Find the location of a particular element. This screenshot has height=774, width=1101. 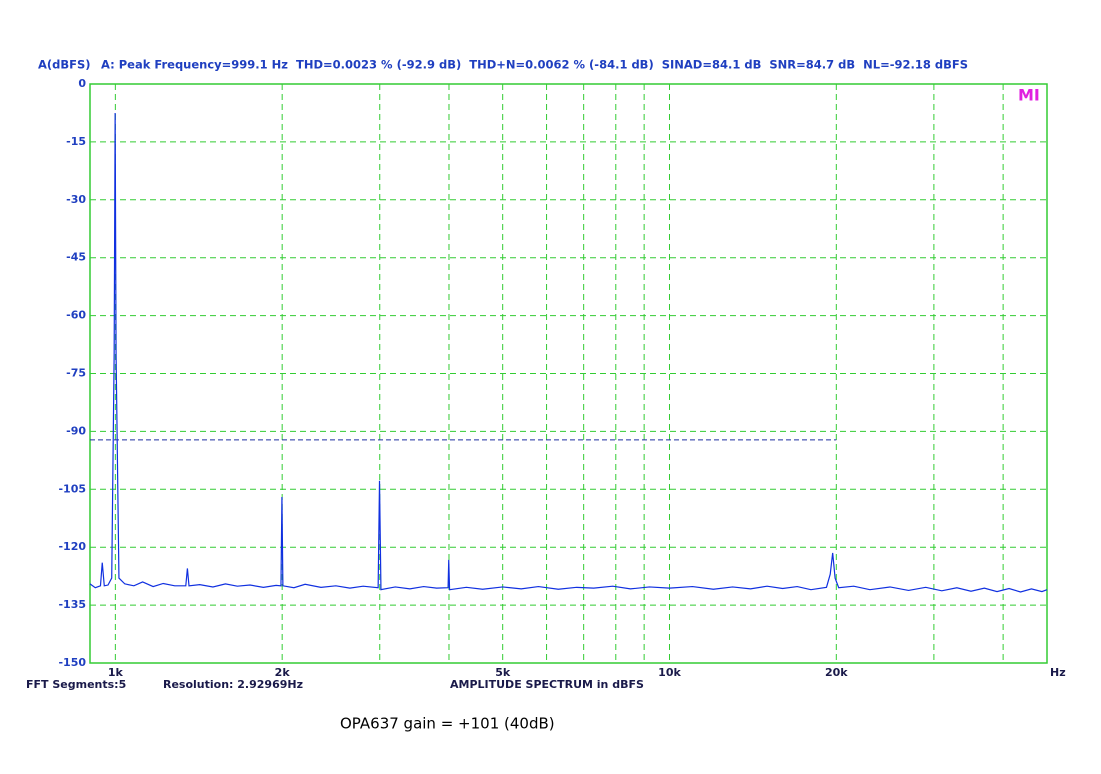

footer-segments: FFT Segments:5 is located at coordinates (76, 684).